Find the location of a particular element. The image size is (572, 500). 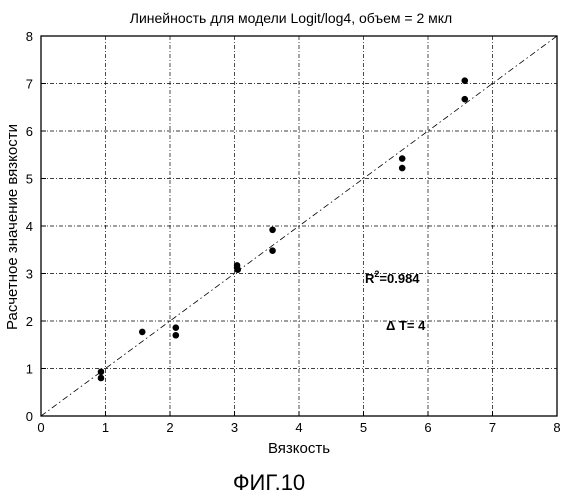

y-axis-label: Расчетное значение вязкости is located at coordinates (12, 227).